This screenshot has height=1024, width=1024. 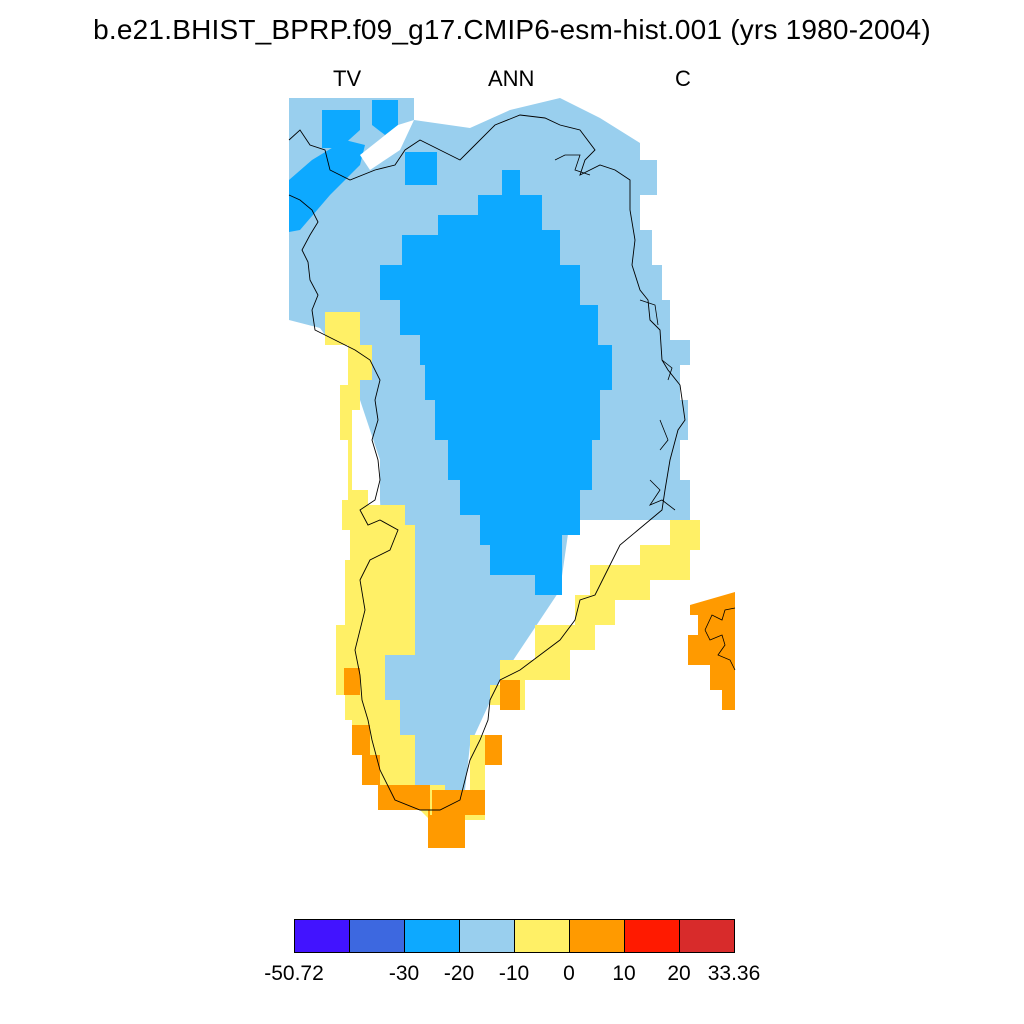 What do you see at coordinates (720, 639) in the screenshot?
I see `coastline-east-island` at bounding box center [720, 639].